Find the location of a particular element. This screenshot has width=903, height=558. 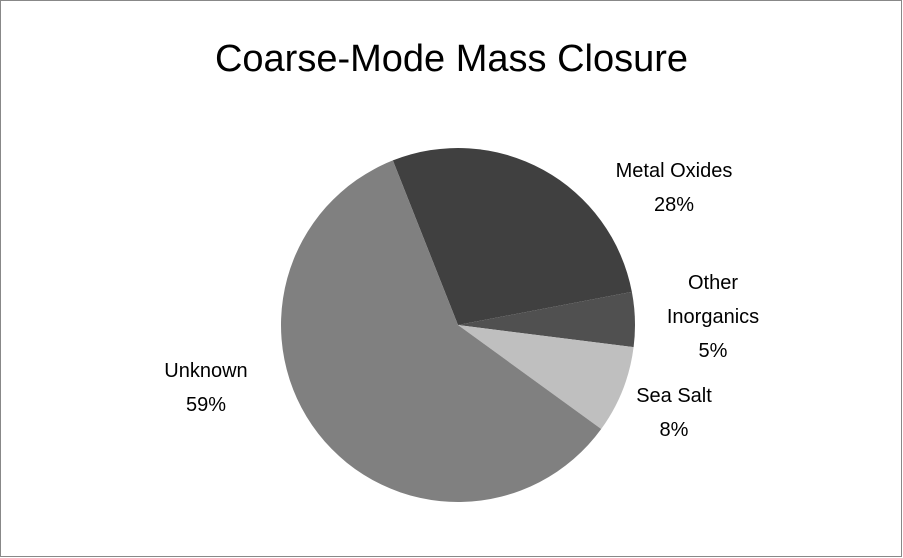

slice-name: Sea Salt is located at coordinates (674, 396).